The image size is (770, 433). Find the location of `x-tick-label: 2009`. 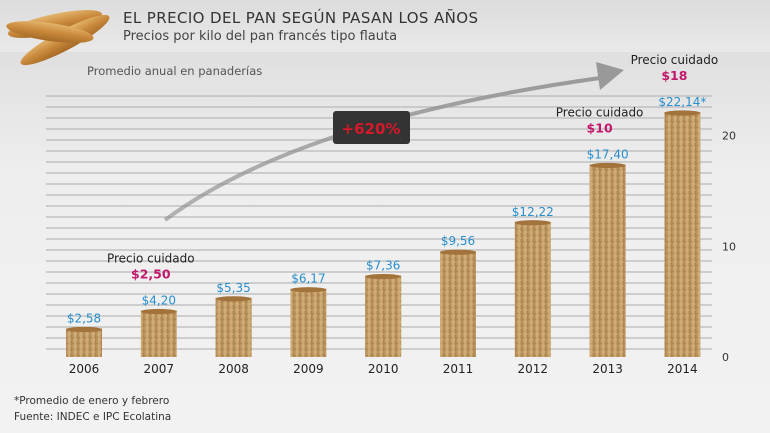

x-tick-label: 2009 is located at coordinates (308, 369).